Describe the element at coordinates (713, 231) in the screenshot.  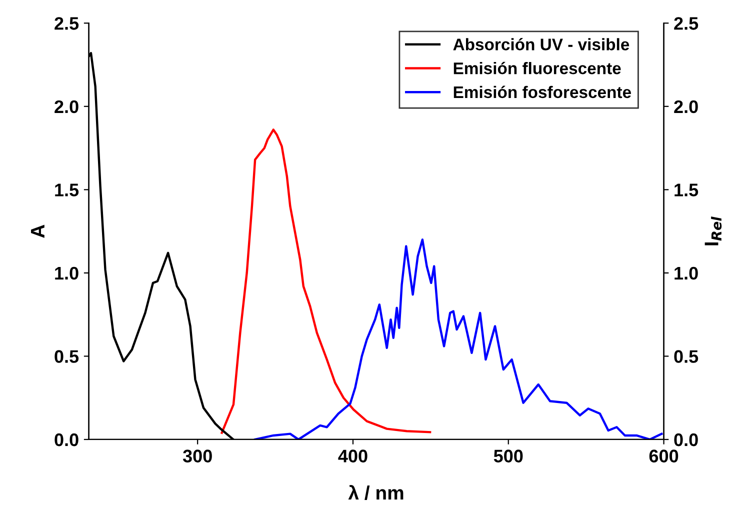
I see `y2-axis-title: I$_{Rel}$` at that location.